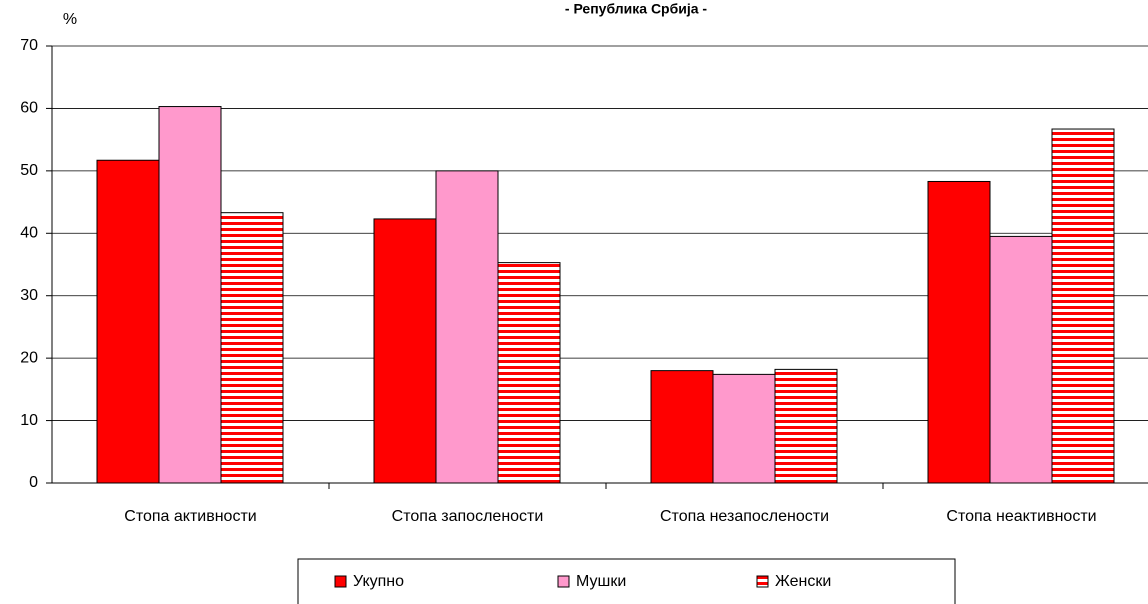 The height and width of the screenshot is (604, 1148). Describe the element at coordinates (29, 108) in the screenshot. I see `y-tick-label: 60` at that location.